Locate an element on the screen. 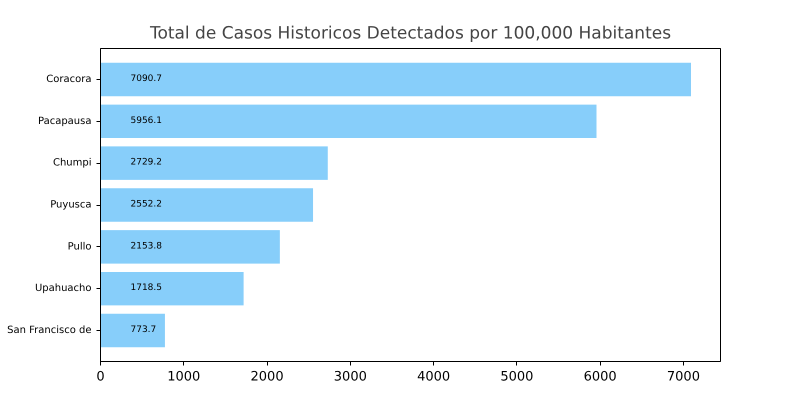 This screenshot has height=406, width=800. data-label: 5956.1 is located at coordinates (146, 121).